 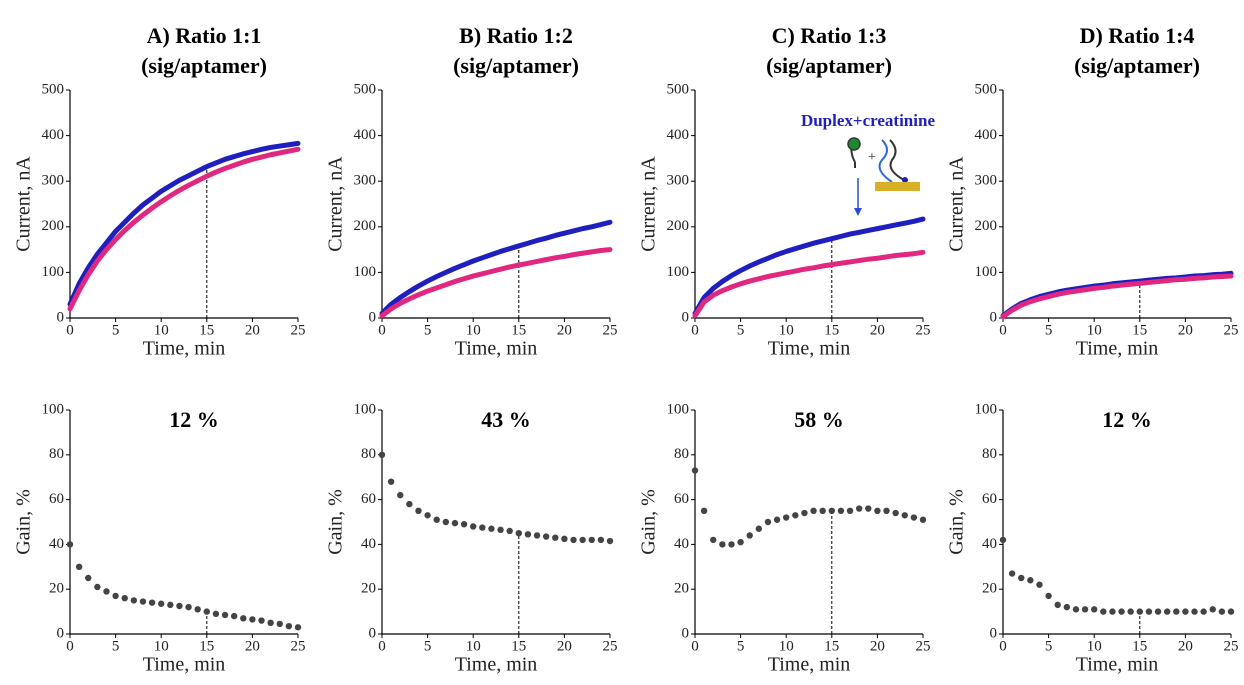 I want to click on y-tick-label: 60, so click(x=681, y=499).